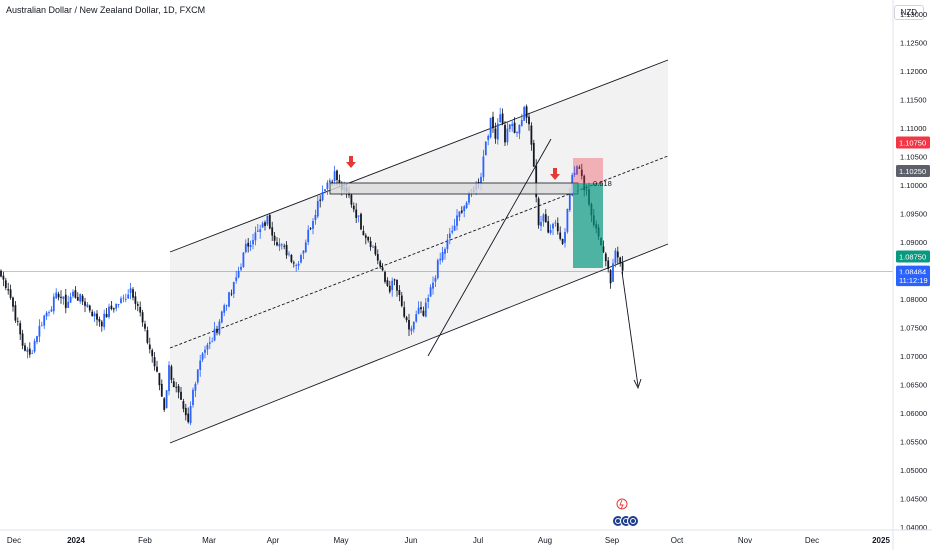  What do you see at coordinates (454, 188) in the screenshot?
I see `supply-zone` at bounding box center [454, 188].